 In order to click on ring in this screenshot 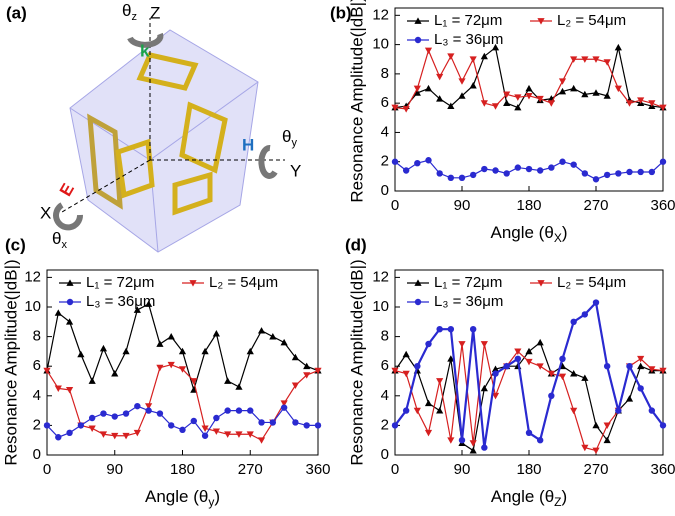, I will do `click(203, 137)`.